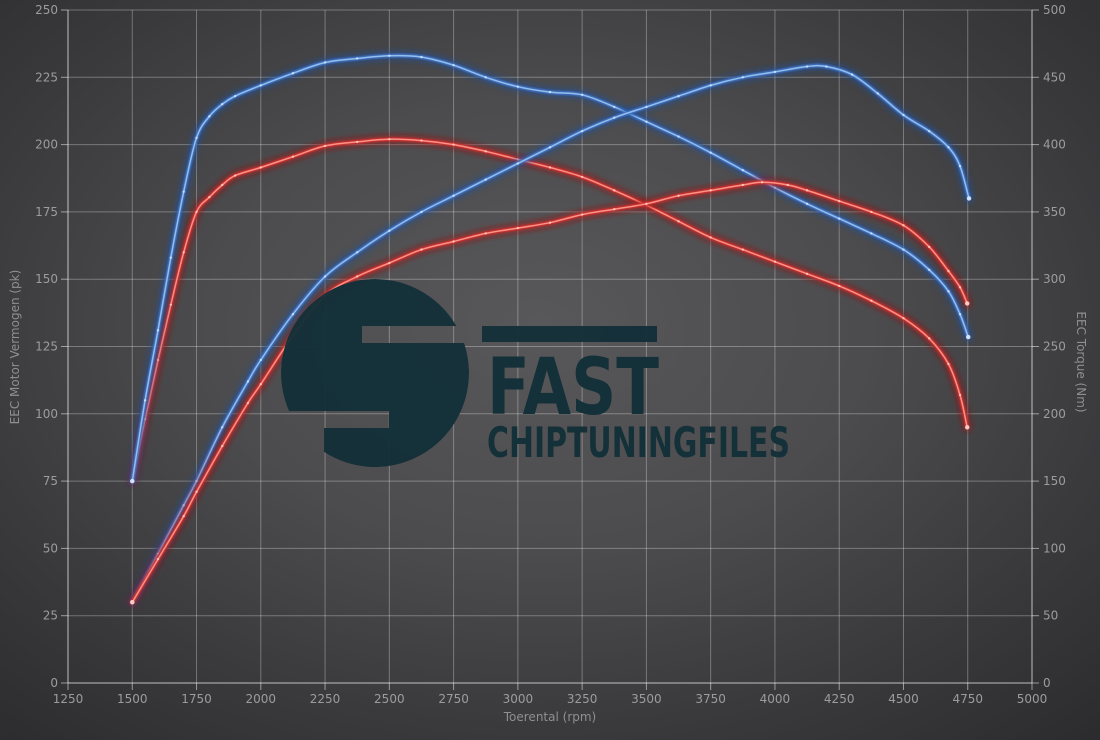  What do you see at coordinates (261, 699) in the screenshot?
I see `x-tick-label: 2000` at bounding box center [261, 699].